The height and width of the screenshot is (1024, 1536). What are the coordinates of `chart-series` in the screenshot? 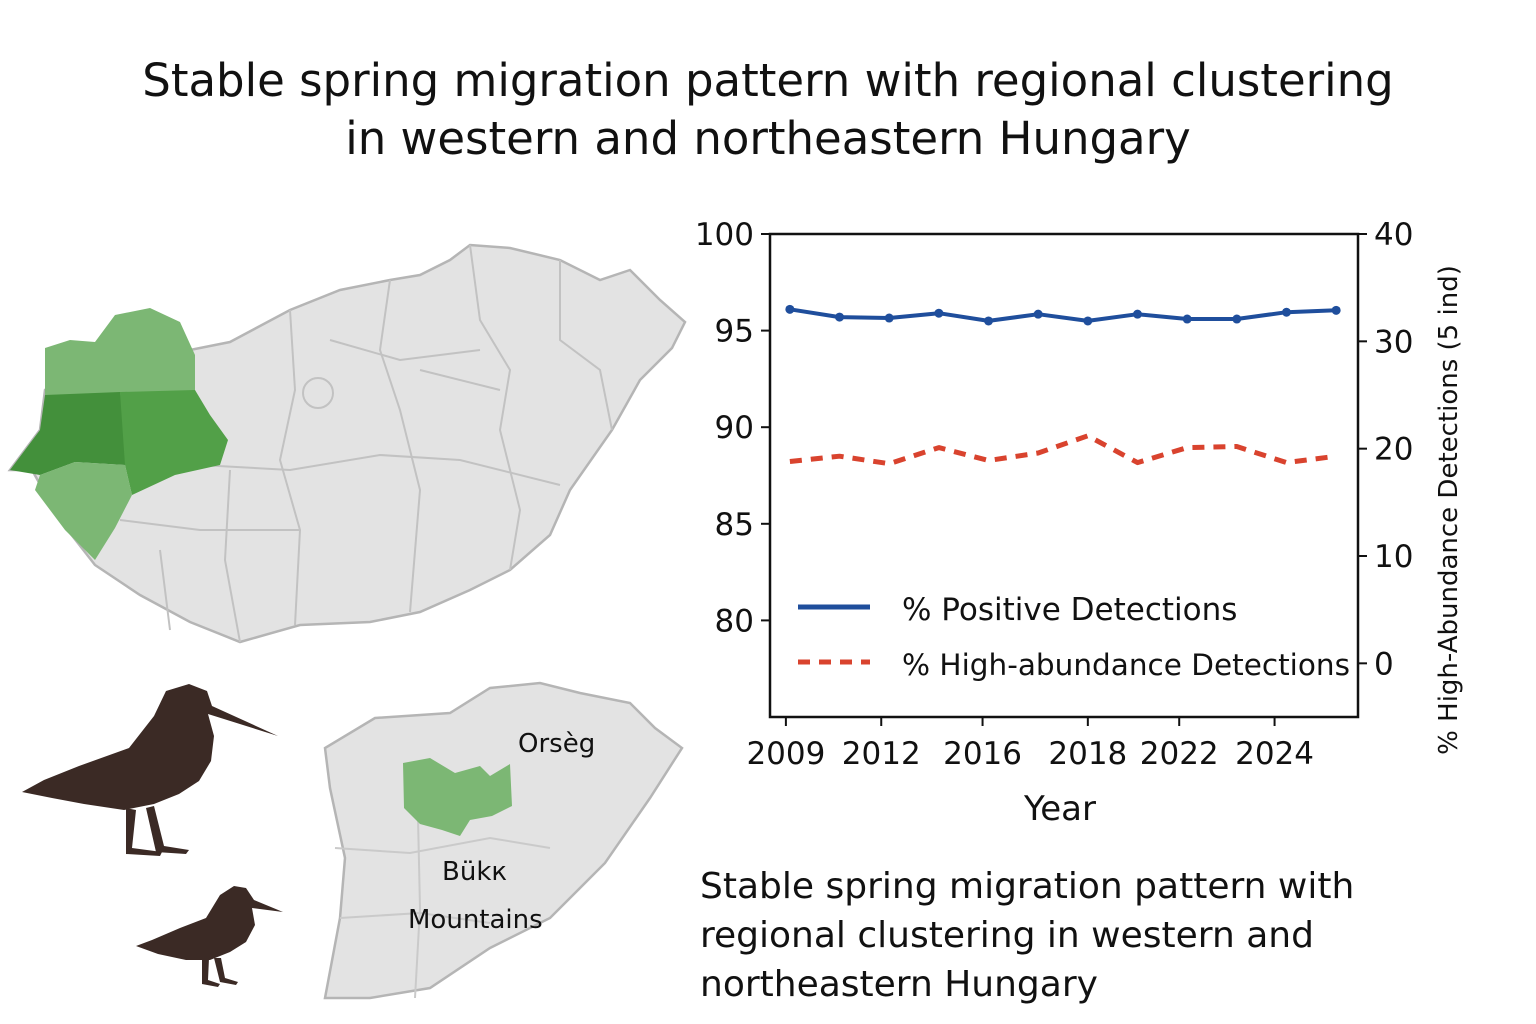 It's located at (1063, 385).